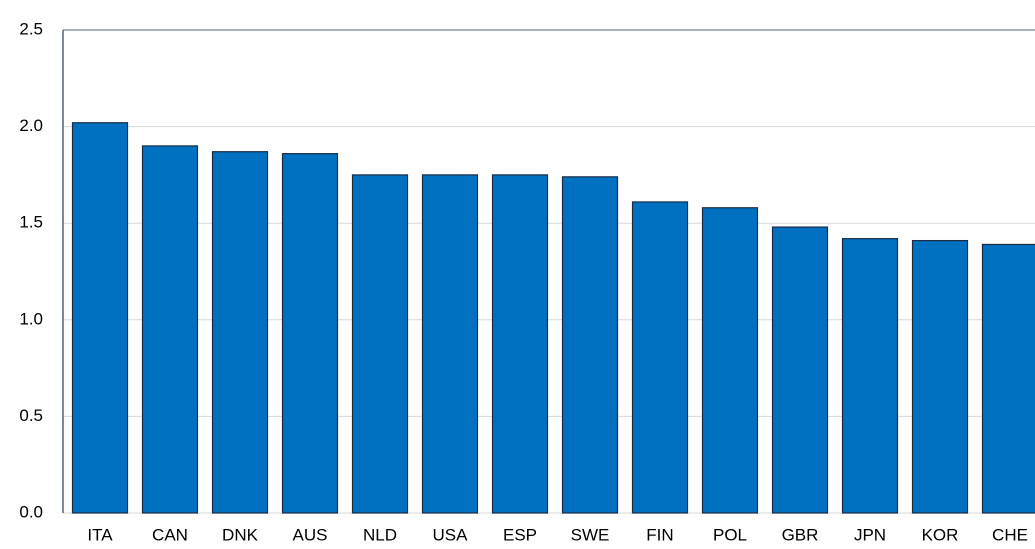 The height and width of the screenshot is (549, 1035). Describe the element at coordinates (31, 28) in the screenshot. I see `y-tick-label: 2.5` at that location.